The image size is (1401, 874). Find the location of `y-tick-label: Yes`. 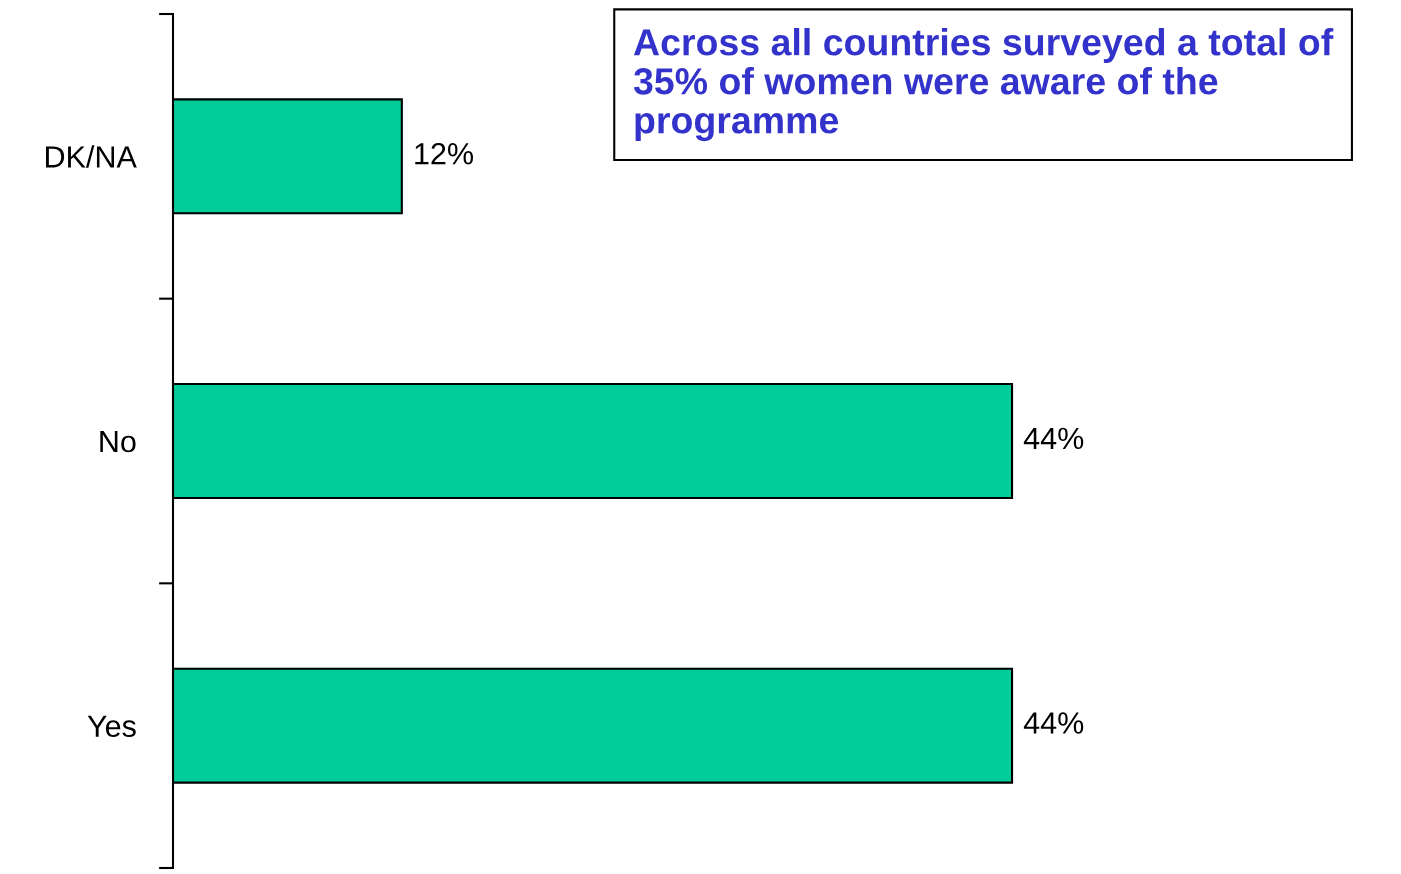

y-tick-label: Yes is located at coordinates (111, 726).